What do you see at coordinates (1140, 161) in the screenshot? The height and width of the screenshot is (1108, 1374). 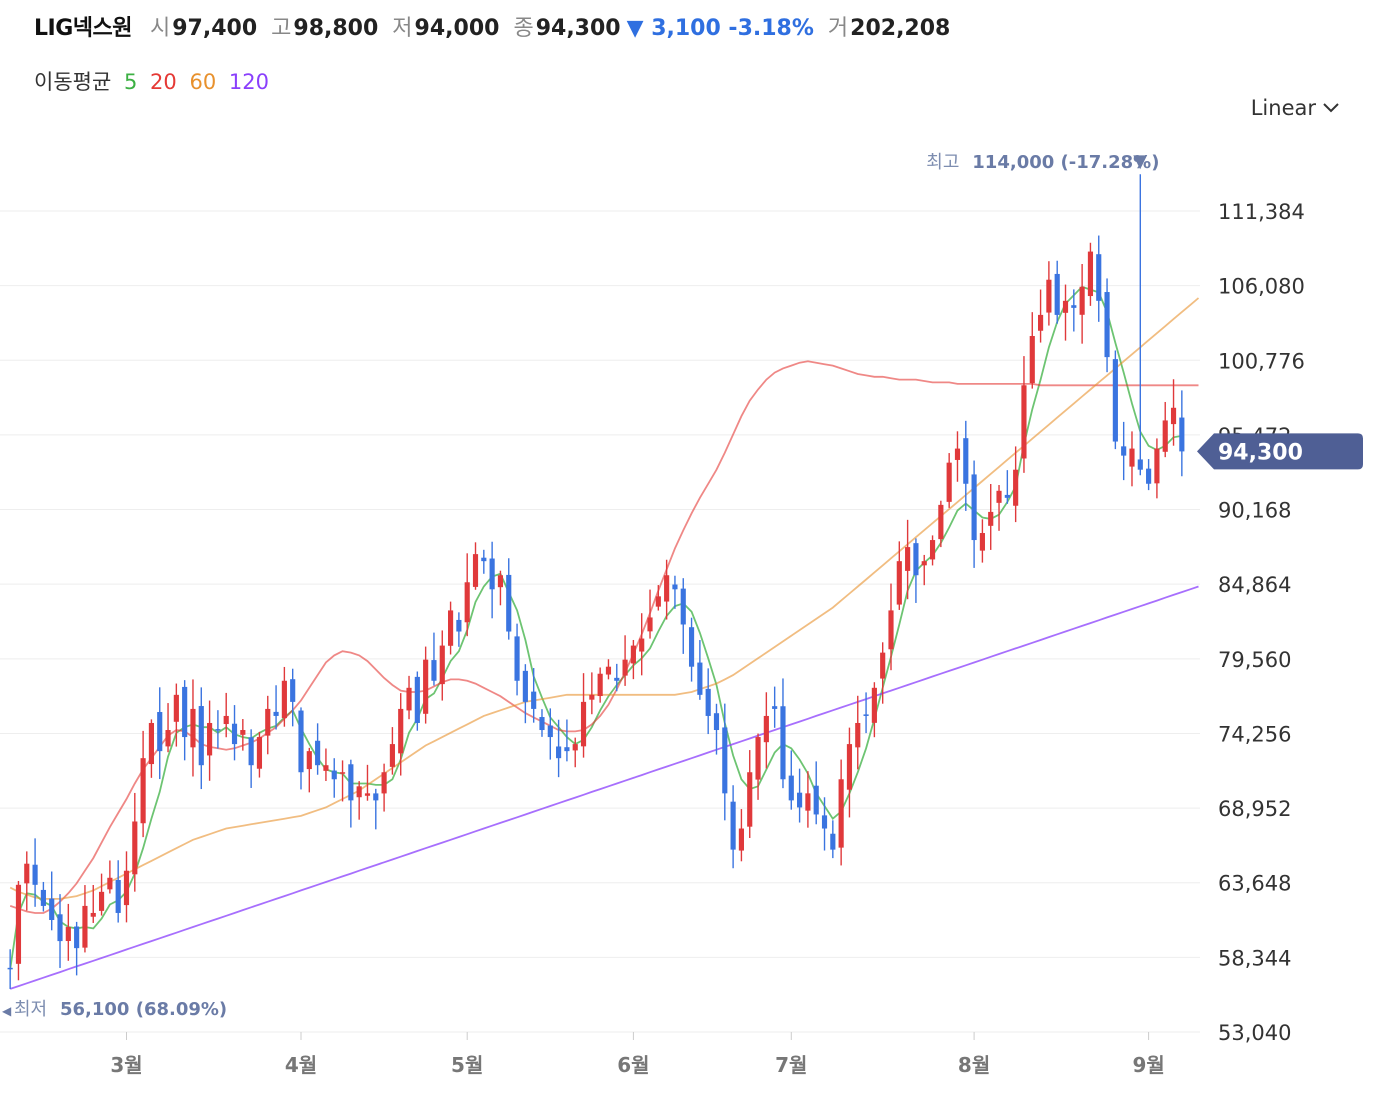 I see `high-annotation-marker: ▼` at bounding box center [1140, 161].